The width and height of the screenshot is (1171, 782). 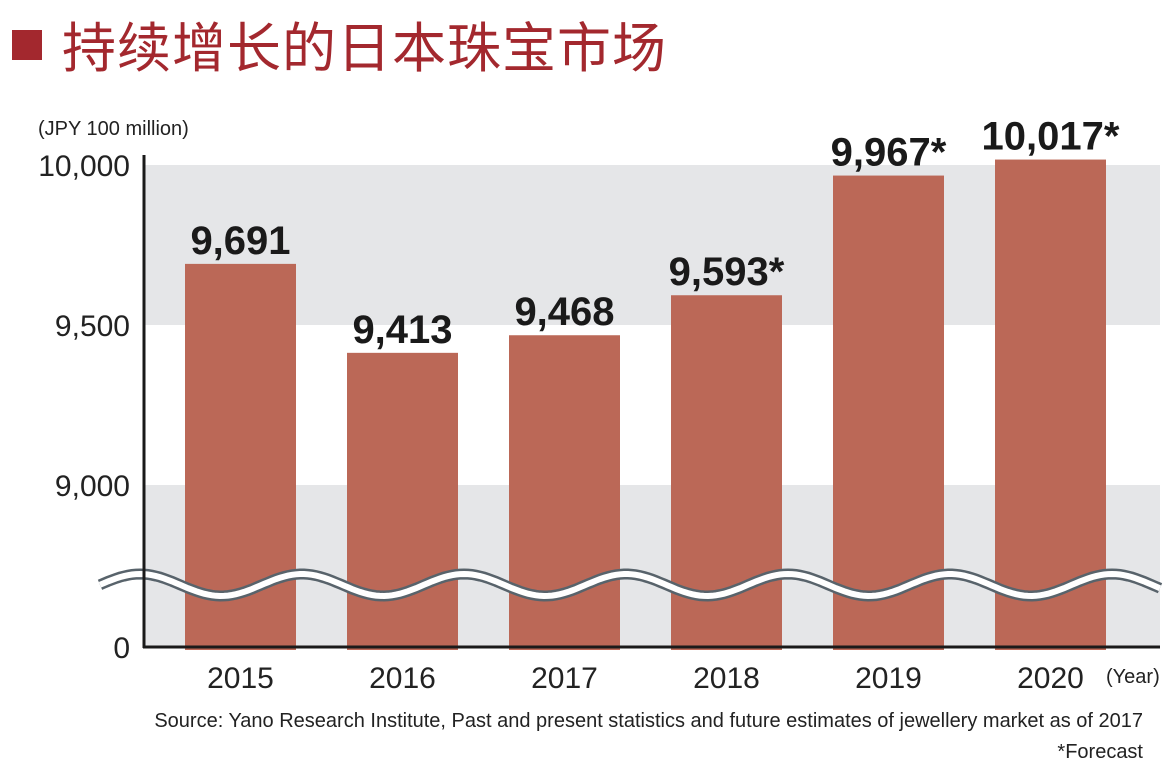 I want to click on data-label: 9,468, so click(x=564, y=312).